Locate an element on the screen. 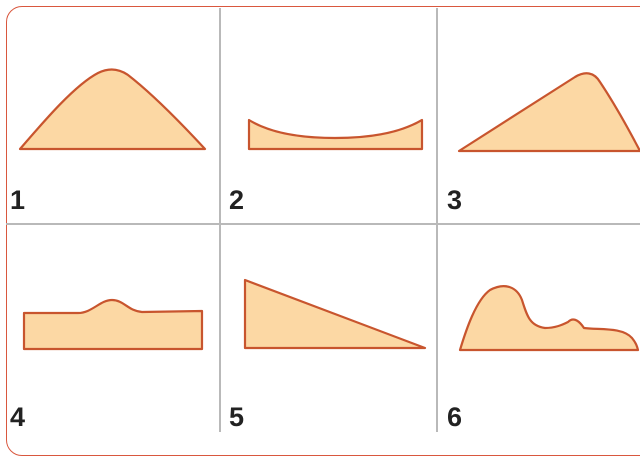 The width and height of the screenshot is (640, 456). panel-label-4: 4 is located at coordinates (18, 417).